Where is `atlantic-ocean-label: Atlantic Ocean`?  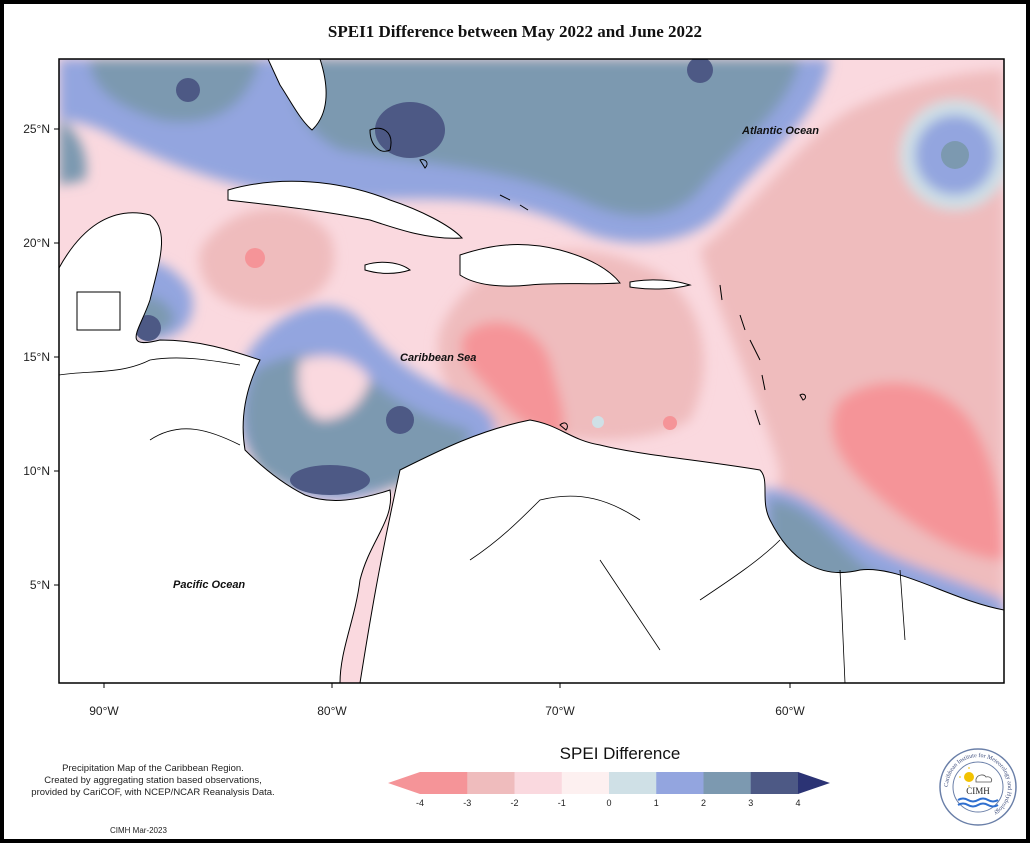
atlantic-ocean-label: Atlantic Ocean is located at coordinates (780, 131).